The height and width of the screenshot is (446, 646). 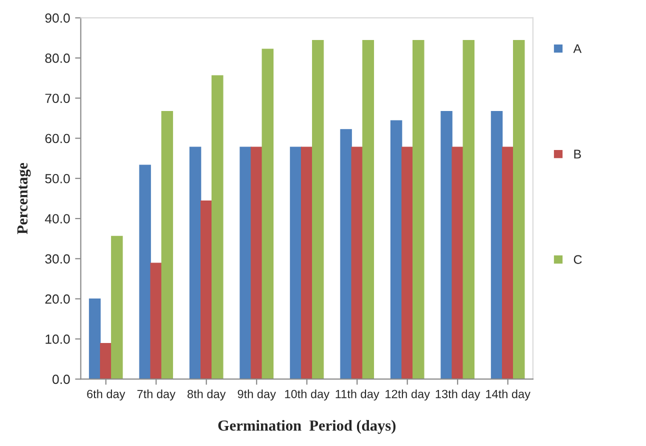 What do you see at coordinates (57, 139) in the screenshot?
I see `y-tick-label: 60.0` at bounding box center [57, 139].